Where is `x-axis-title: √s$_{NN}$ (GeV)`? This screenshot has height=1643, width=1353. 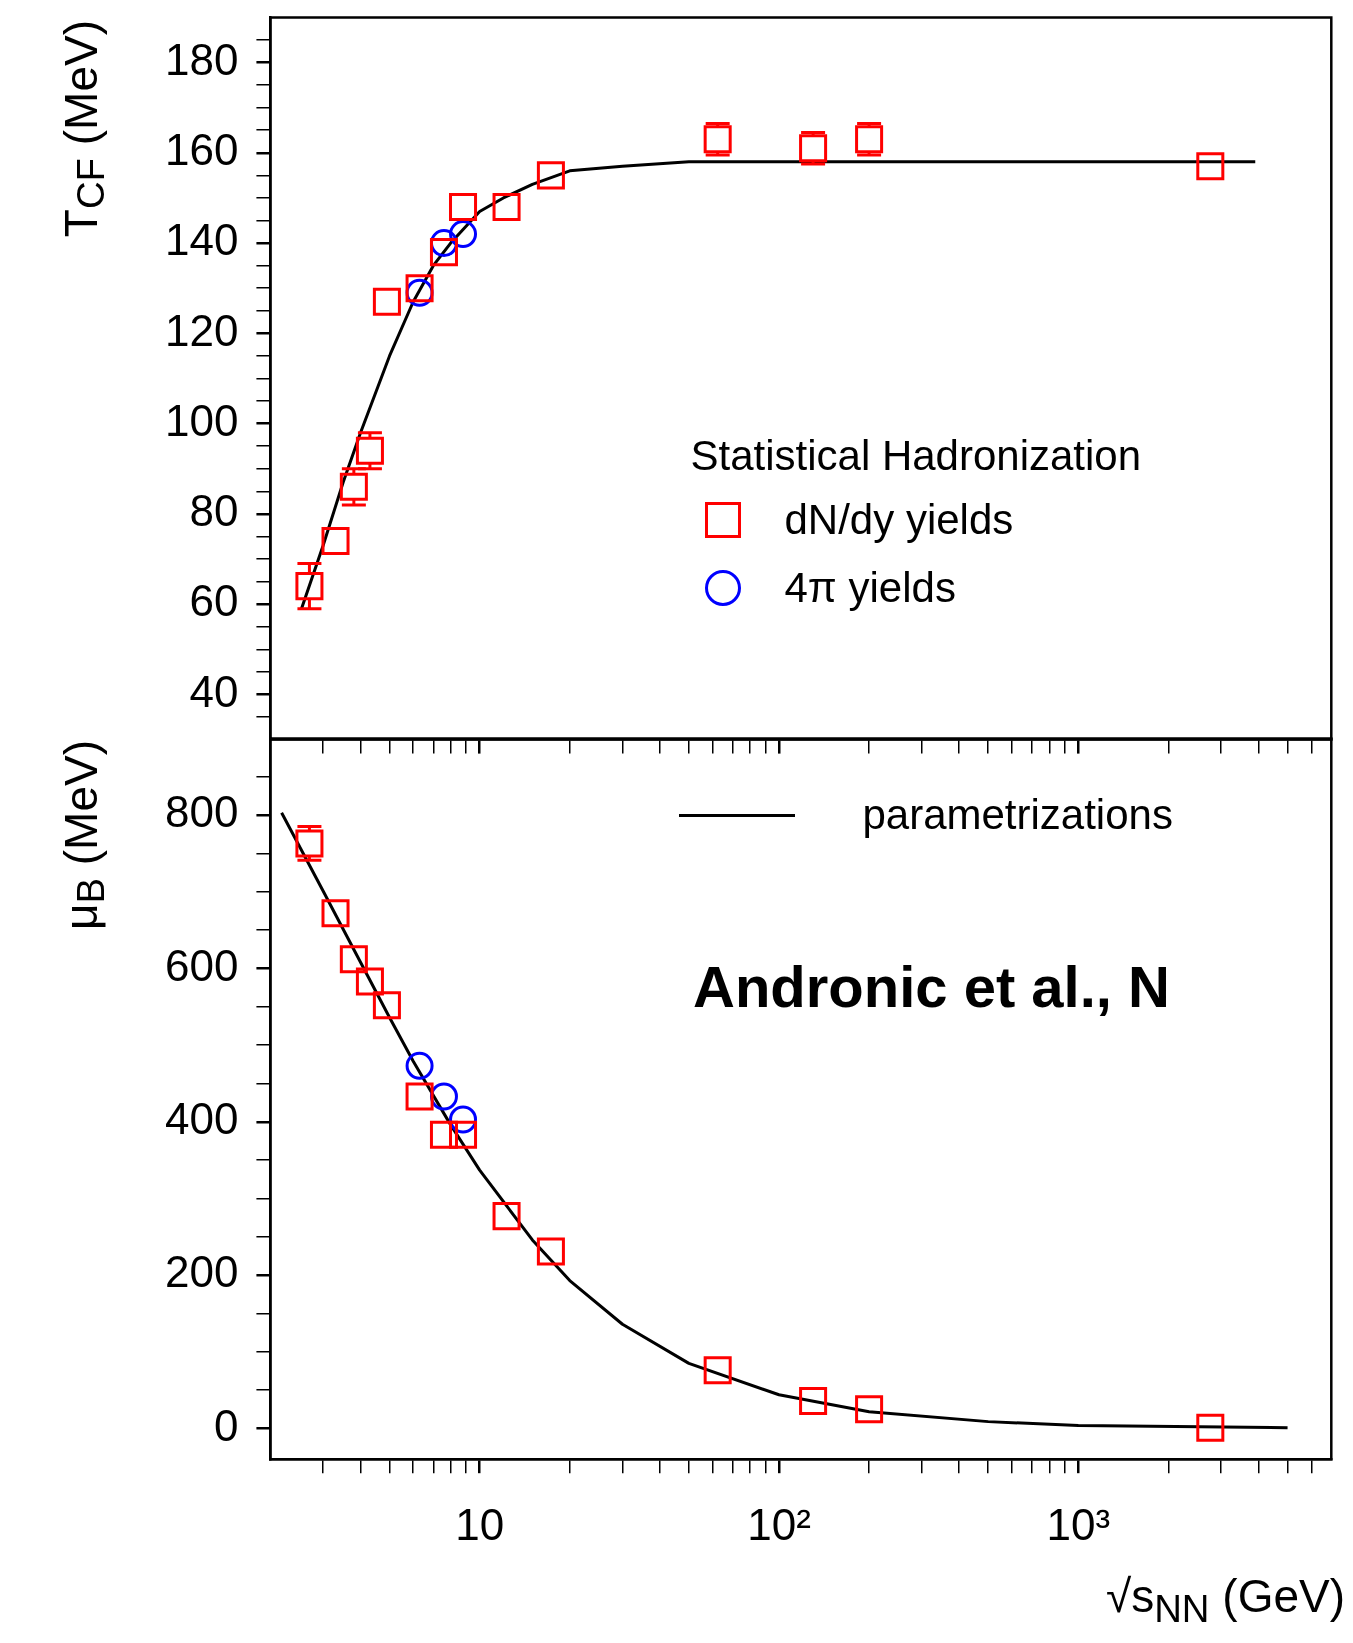 x-axis-title: √s$_{NN}$ (GeV) is located at coordinates (1225, 1600).